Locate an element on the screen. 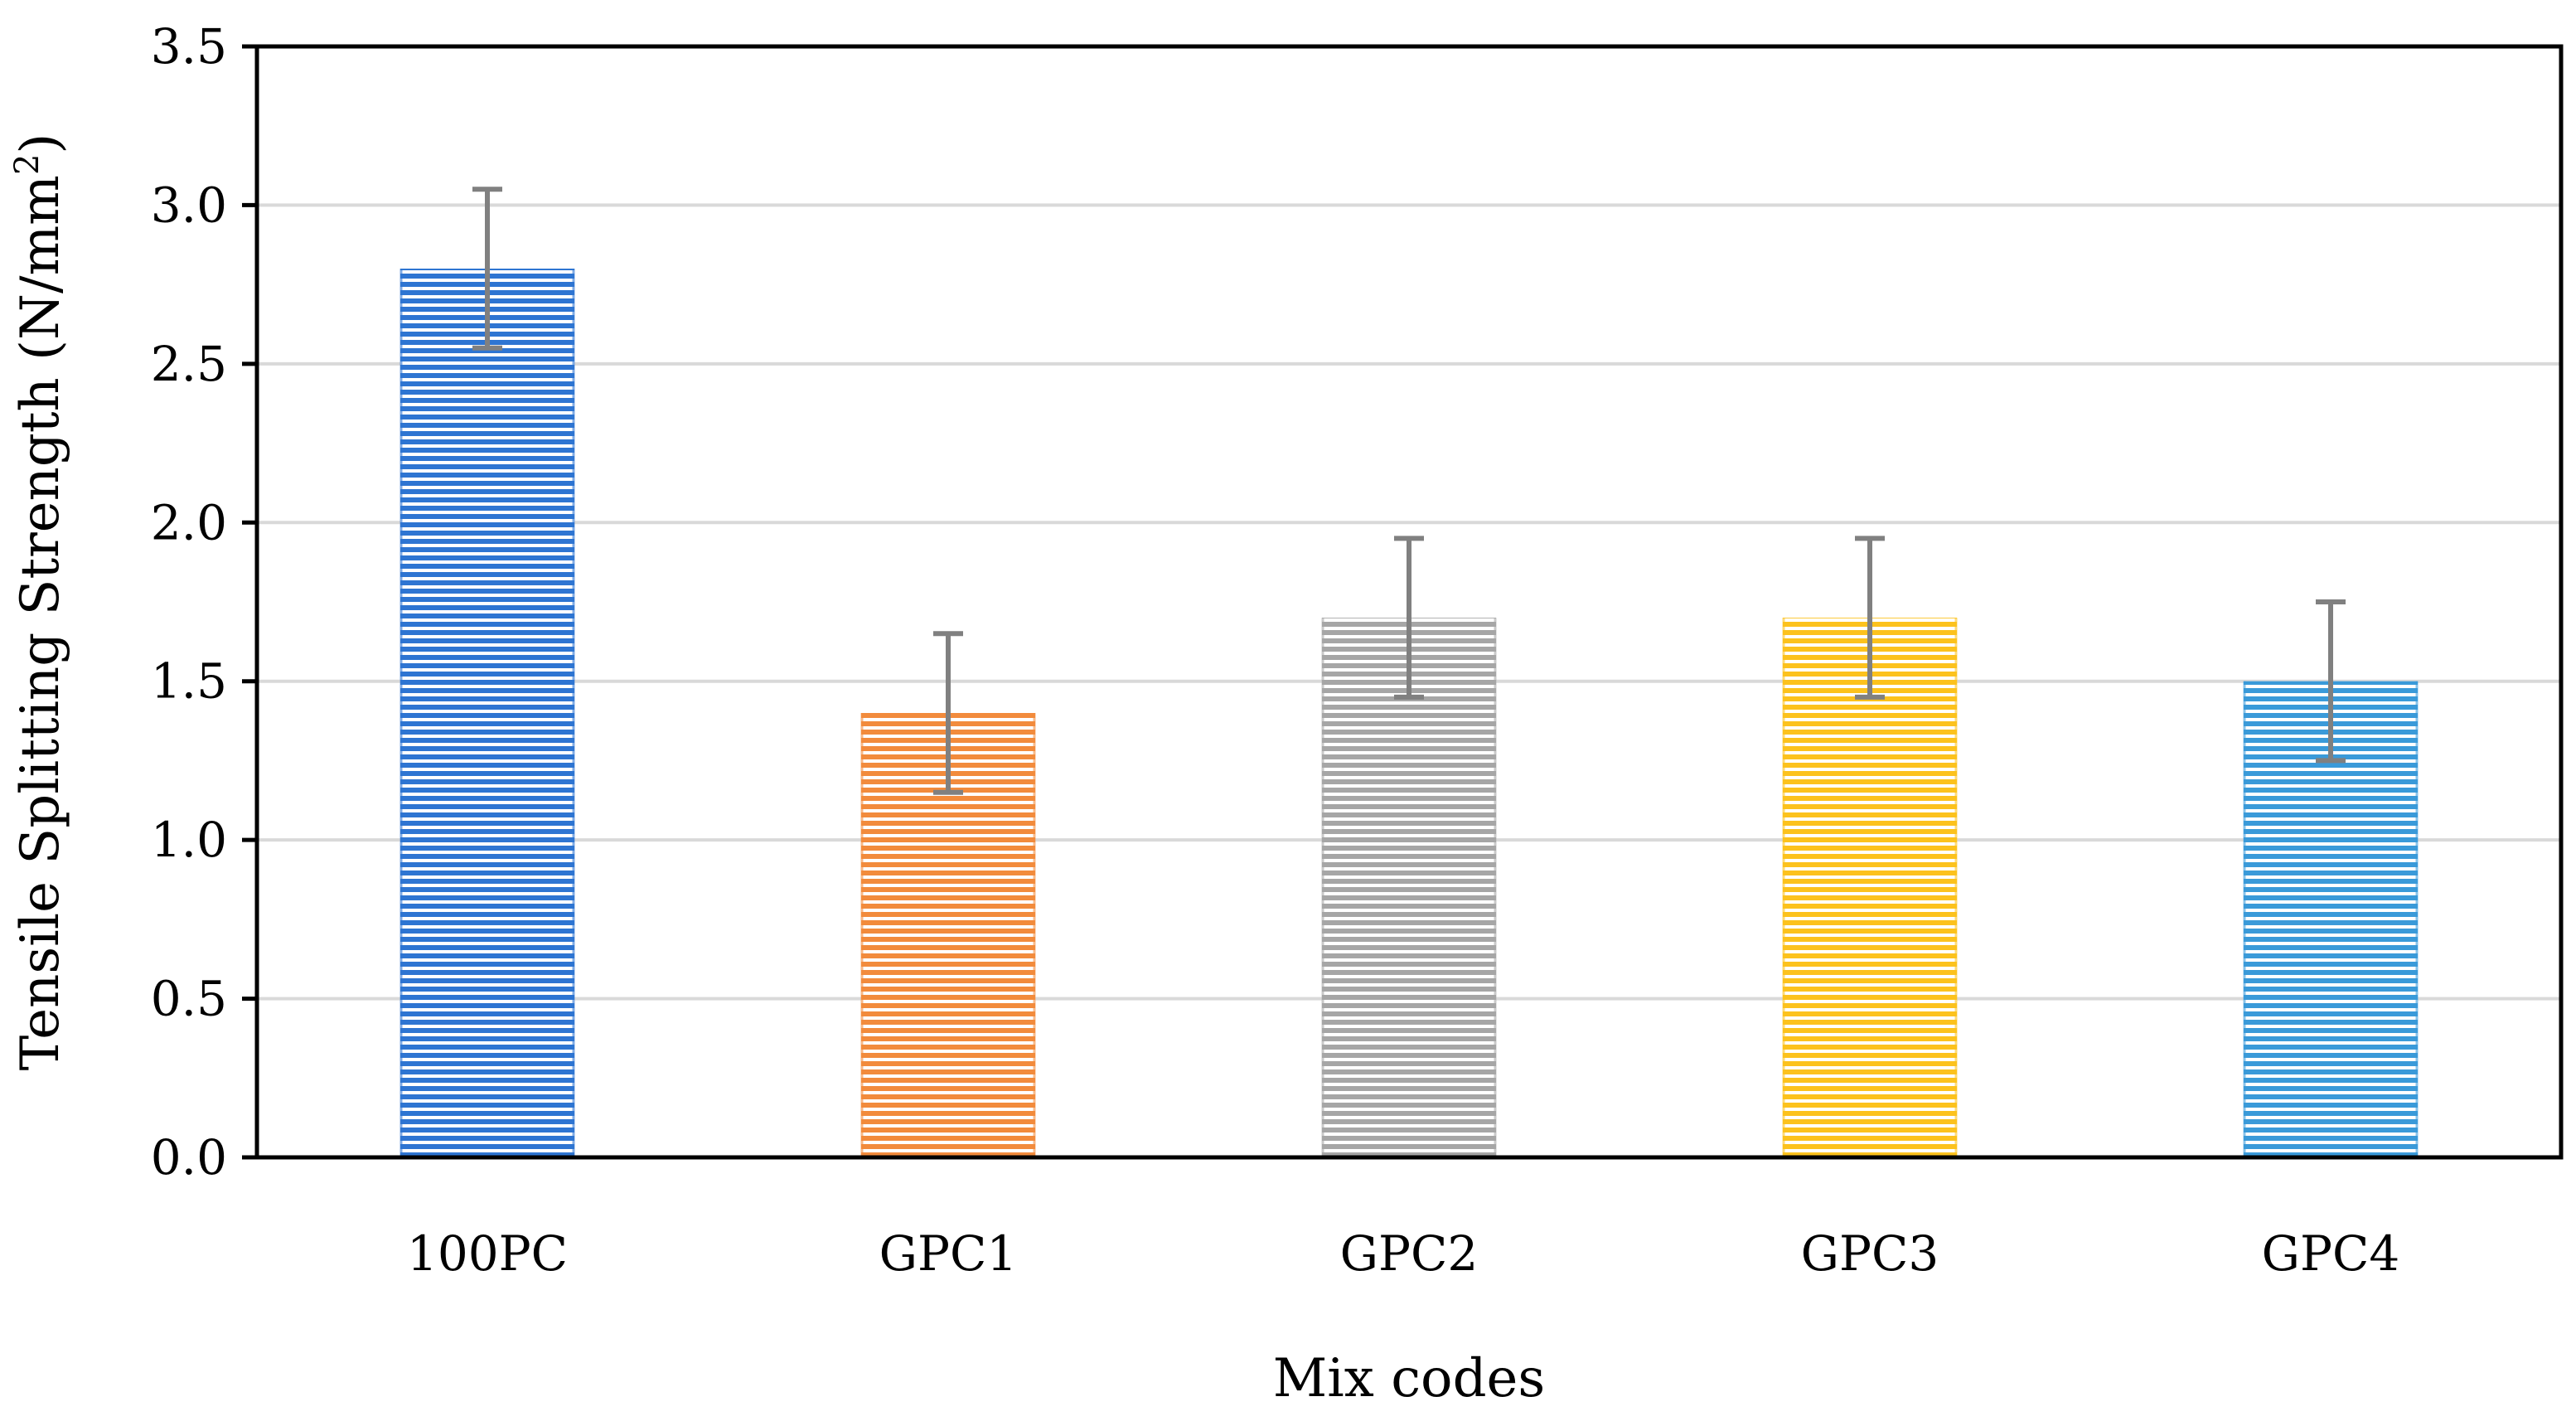 The image size is (2576, 1421). y-tick-label-3.0: 3.0 is located at coordinates (189, 205).